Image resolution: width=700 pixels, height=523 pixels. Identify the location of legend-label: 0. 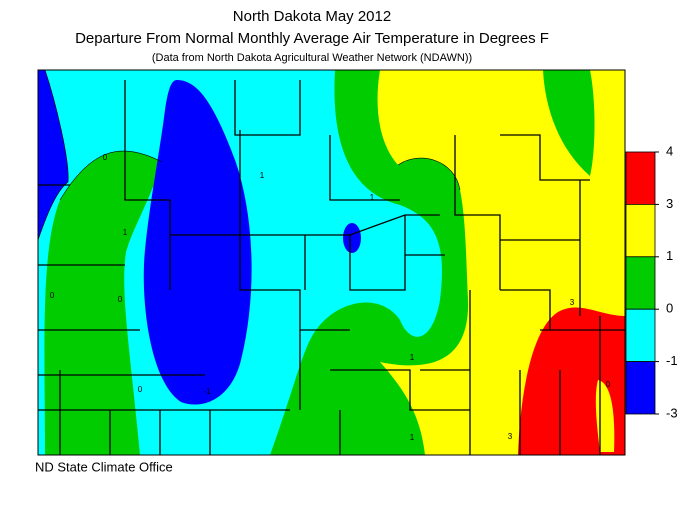
(669, 308).